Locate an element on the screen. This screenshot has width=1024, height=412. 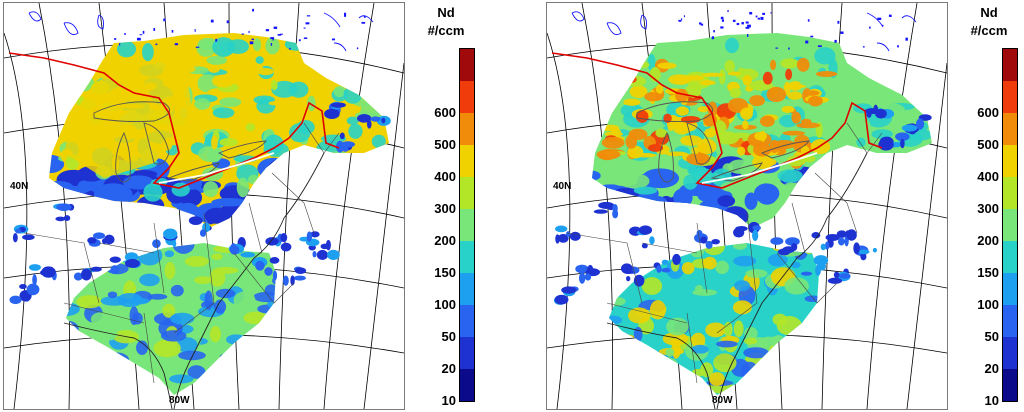
great-lakes is located at coordinates (723, 142).